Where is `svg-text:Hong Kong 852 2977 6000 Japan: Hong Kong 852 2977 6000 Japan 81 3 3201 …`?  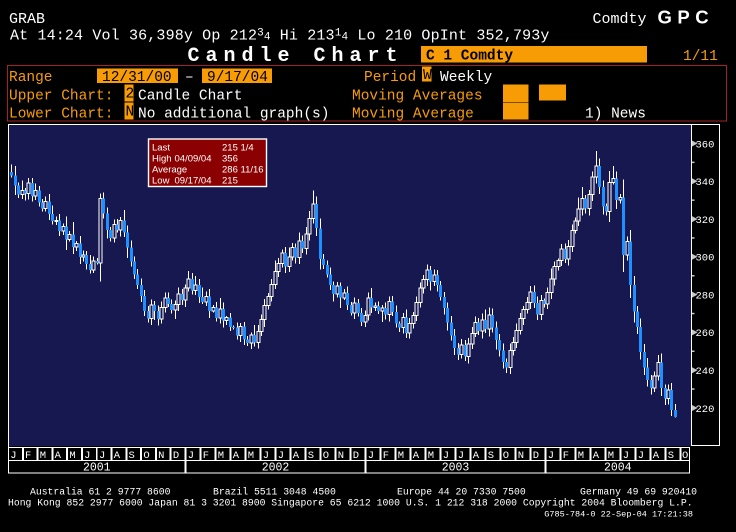
svg-text:Hong Kong 852 2977 6000 Japan: Hong Kong 852 2977 6000 Japan 81 3 3201 … is located at coordinates (350, 503).